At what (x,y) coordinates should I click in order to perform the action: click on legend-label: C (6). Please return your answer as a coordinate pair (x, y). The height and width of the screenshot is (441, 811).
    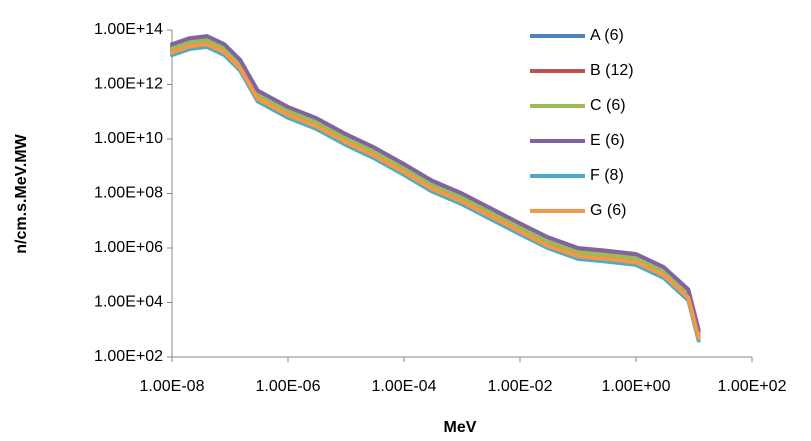
    Looking at the image, I should click on (608, 105).